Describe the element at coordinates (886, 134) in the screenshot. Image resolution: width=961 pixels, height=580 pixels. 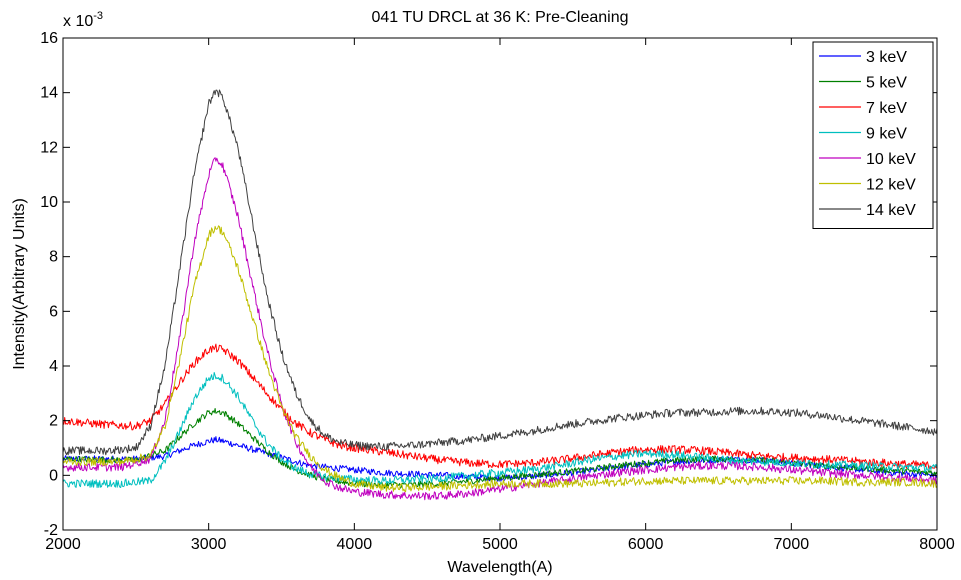
I see `legend-label: 9 keV` at that location.